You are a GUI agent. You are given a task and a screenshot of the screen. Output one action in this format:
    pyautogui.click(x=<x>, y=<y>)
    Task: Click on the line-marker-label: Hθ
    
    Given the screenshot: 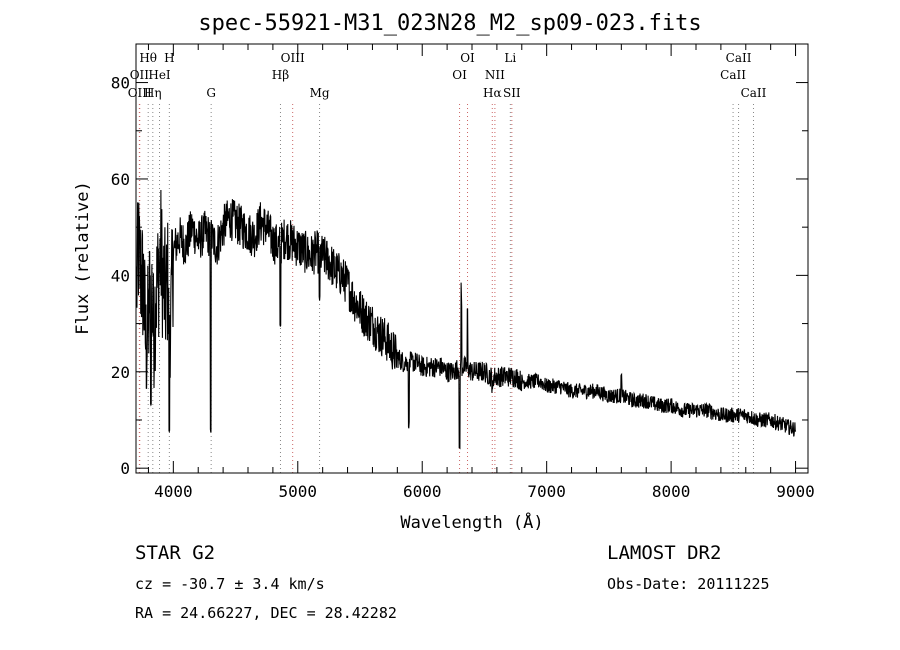 What is the action you would take?
    pyautogui.click(x=148, y=58)
    